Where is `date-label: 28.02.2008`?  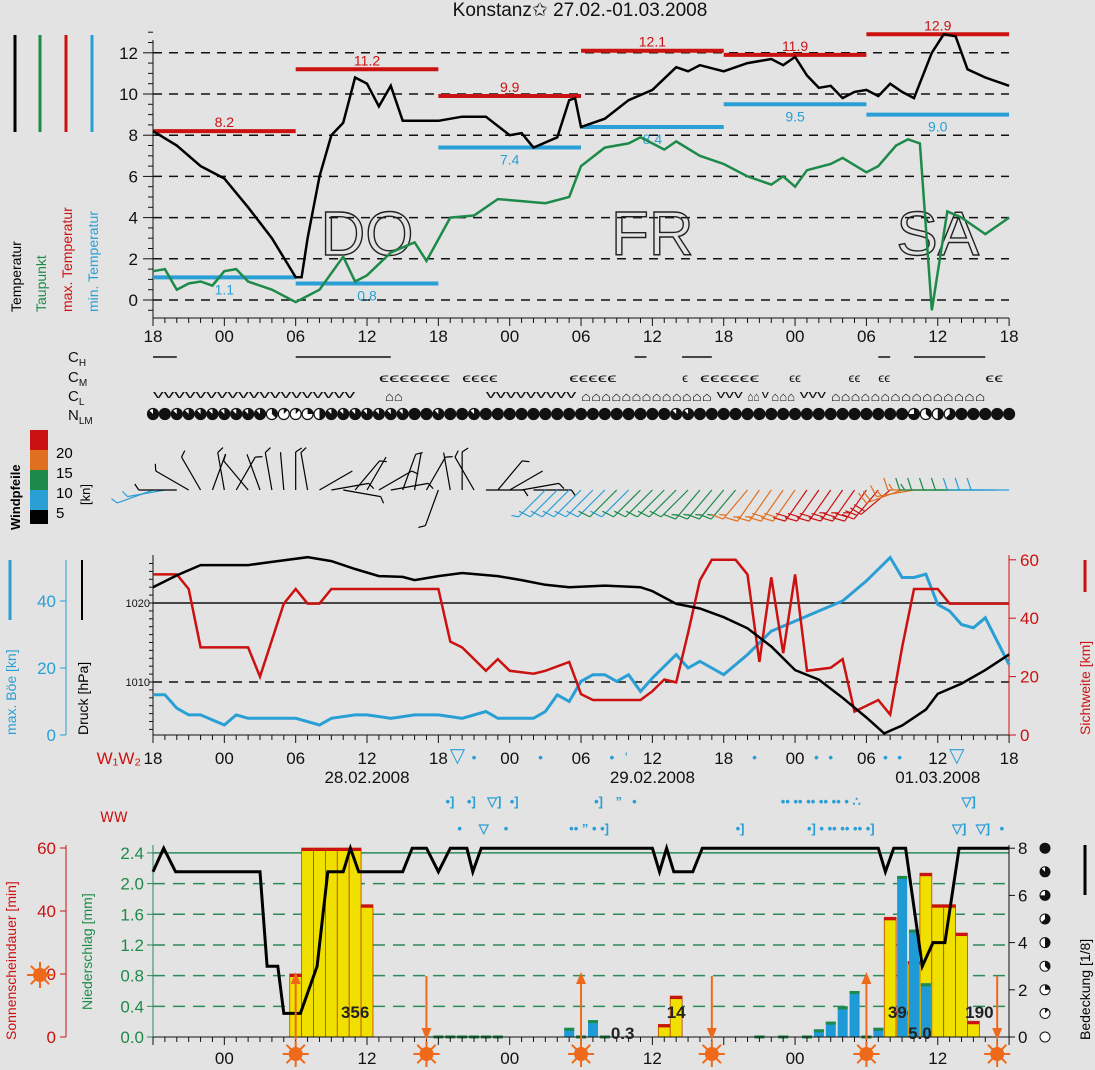 date-label: 28.02.2008 is located at coordinates (366, 777).